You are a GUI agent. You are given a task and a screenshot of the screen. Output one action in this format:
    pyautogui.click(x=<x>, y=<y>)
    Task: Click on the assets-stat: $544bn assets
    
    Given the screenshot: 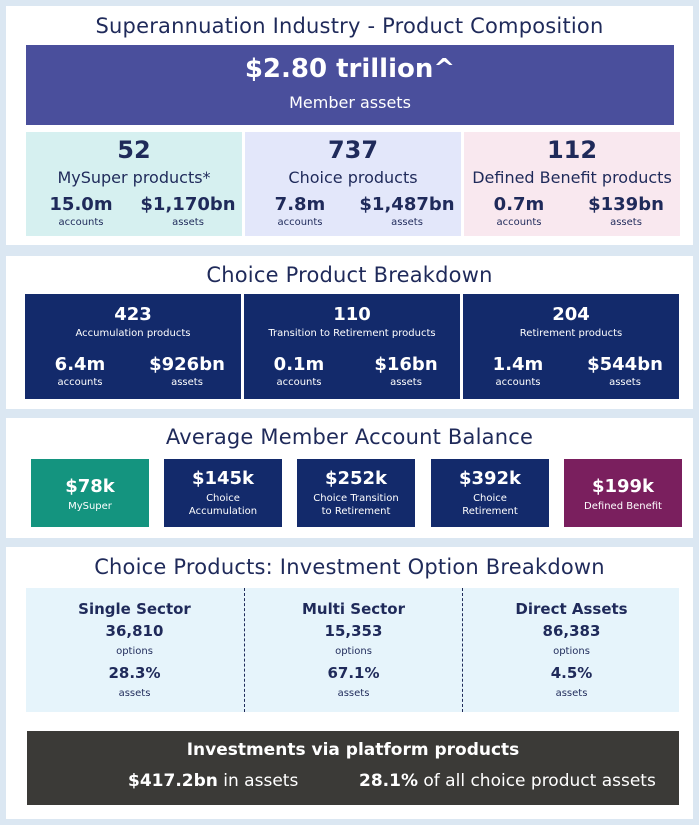 What is the action you would take?
    pyautogui.click(x=625, y=371)
    